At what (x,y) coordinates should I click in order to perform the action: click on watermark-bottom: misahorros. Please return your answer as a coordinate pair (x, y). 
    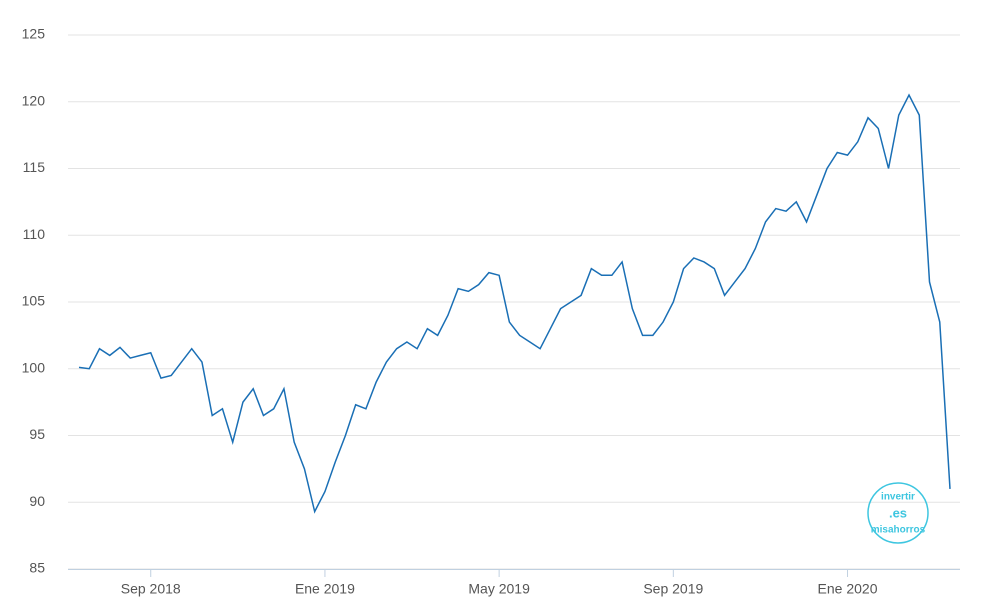
    Looking at the image, I should click on (898, 530).